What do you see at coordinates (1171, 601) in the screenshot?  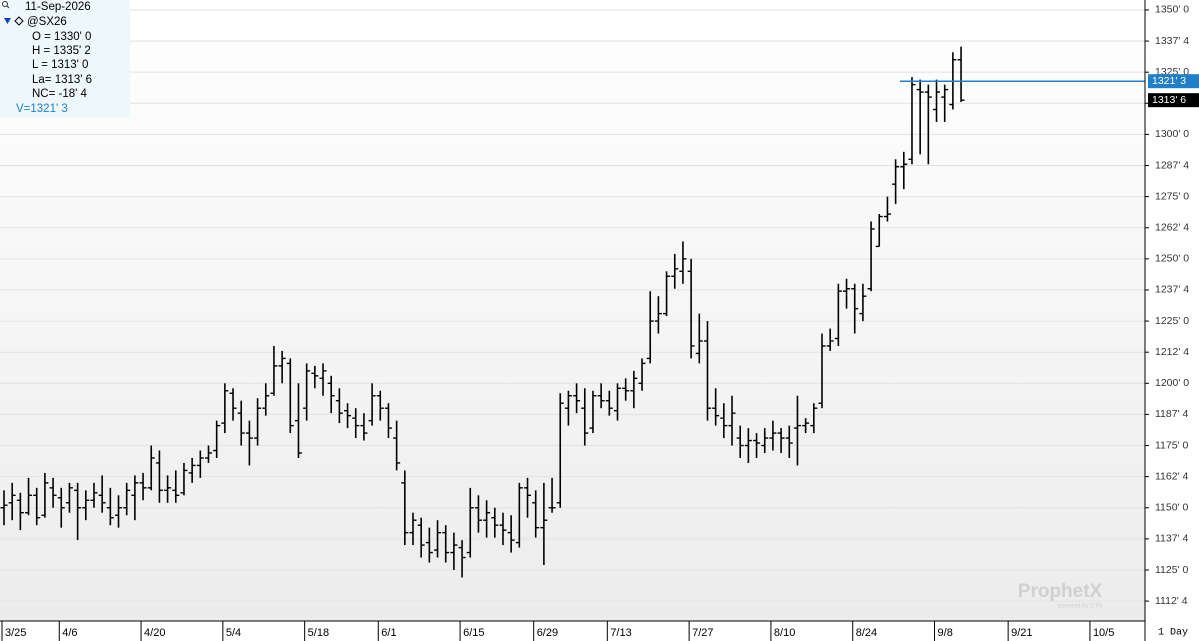 I see `y-tick-label: 1112' 4` at bounding box center [1171, 601].